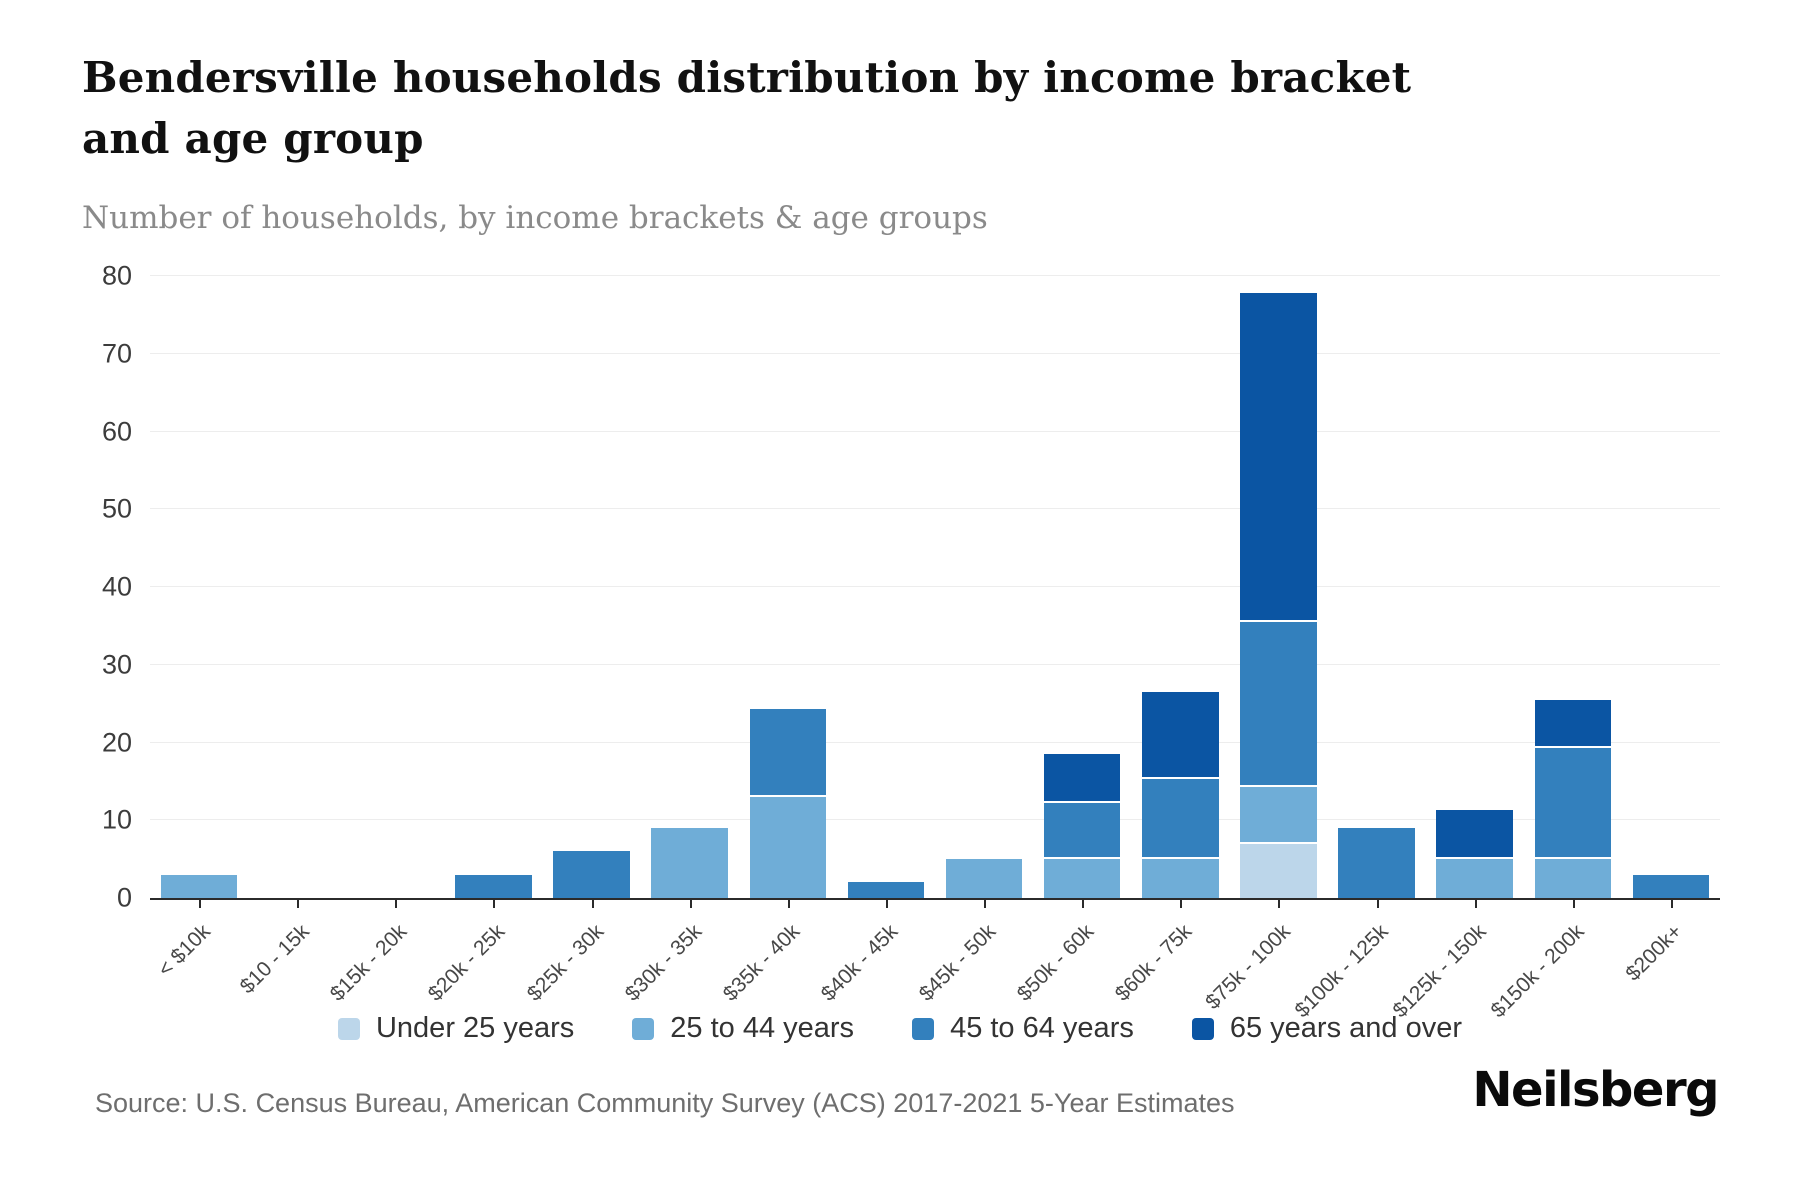 This screenshot has height=1200, width=1800. What do you see at coordinates (116, 508) in the screenshot?
I see `y-axis-tick-label: 50` at bounding box center [116, 508].